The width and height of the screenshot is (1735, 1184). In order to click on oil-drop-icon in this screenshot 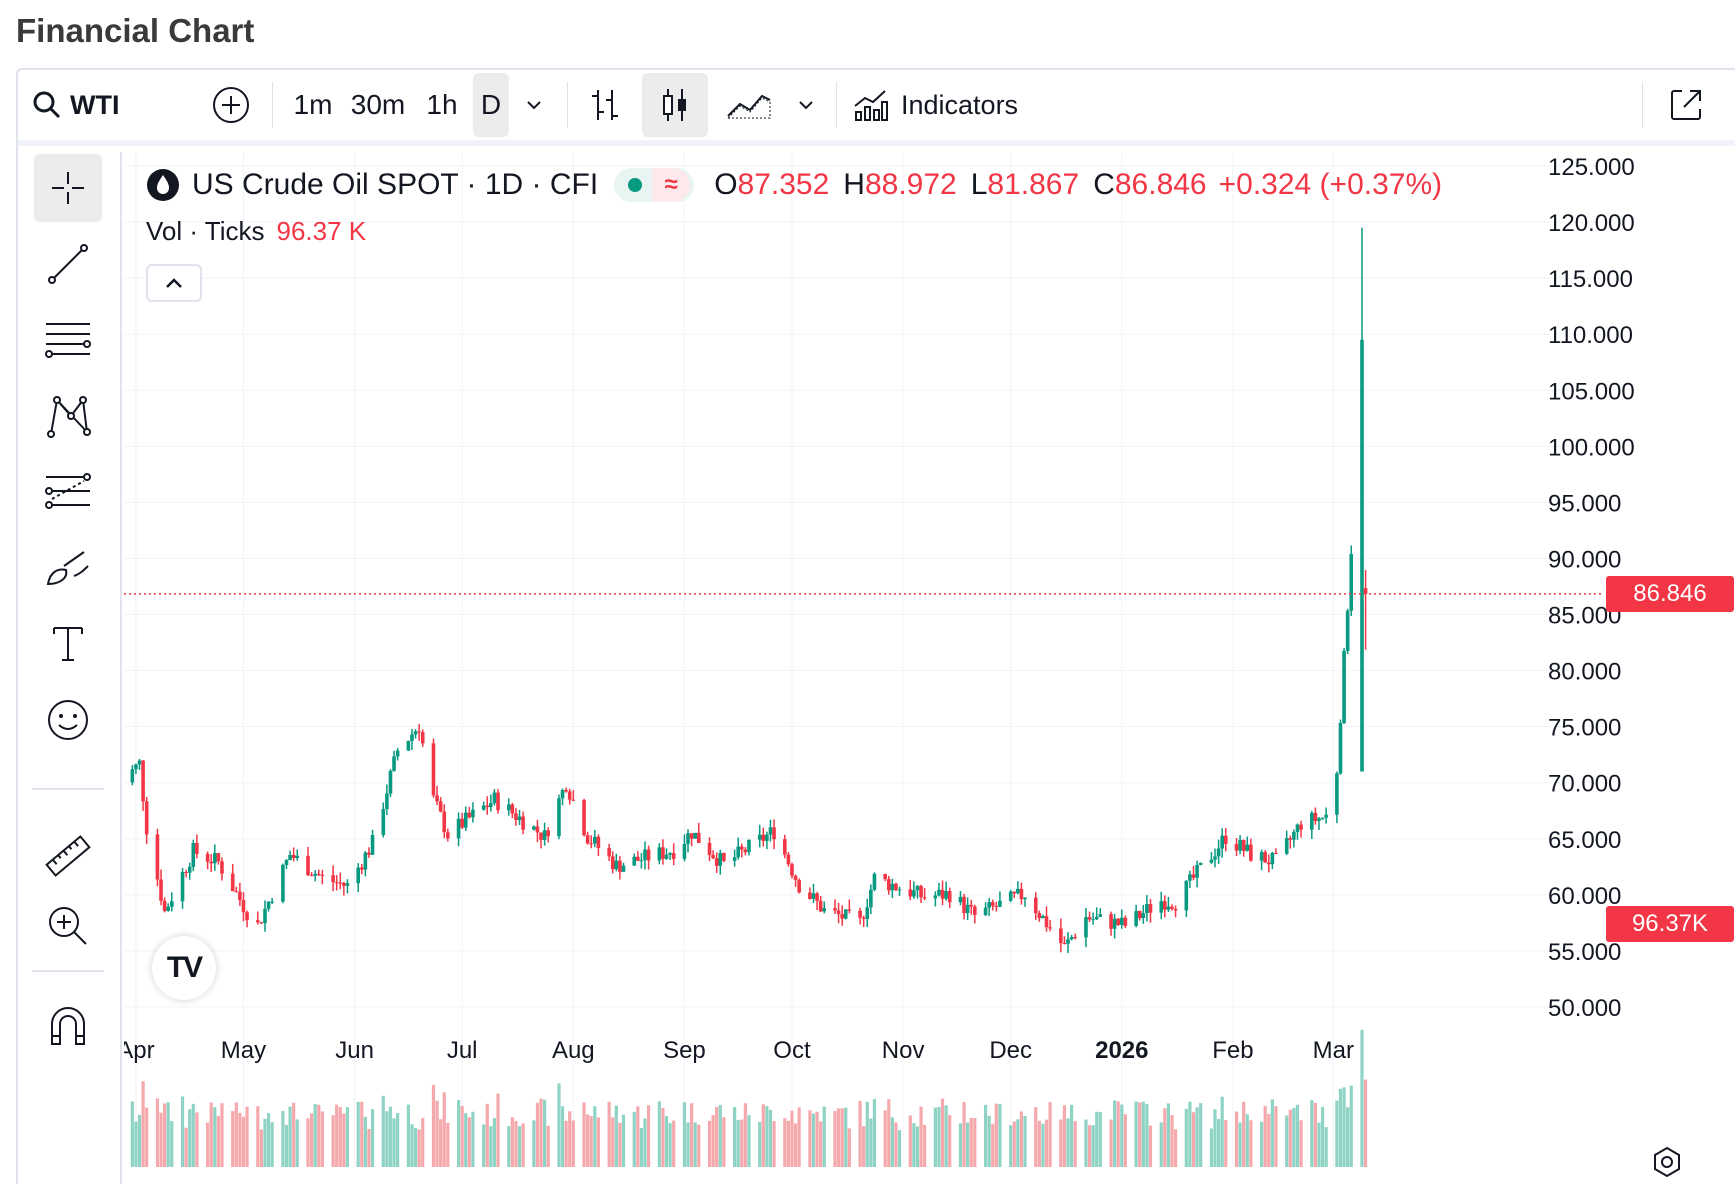, I will do `click(163, 185)`.